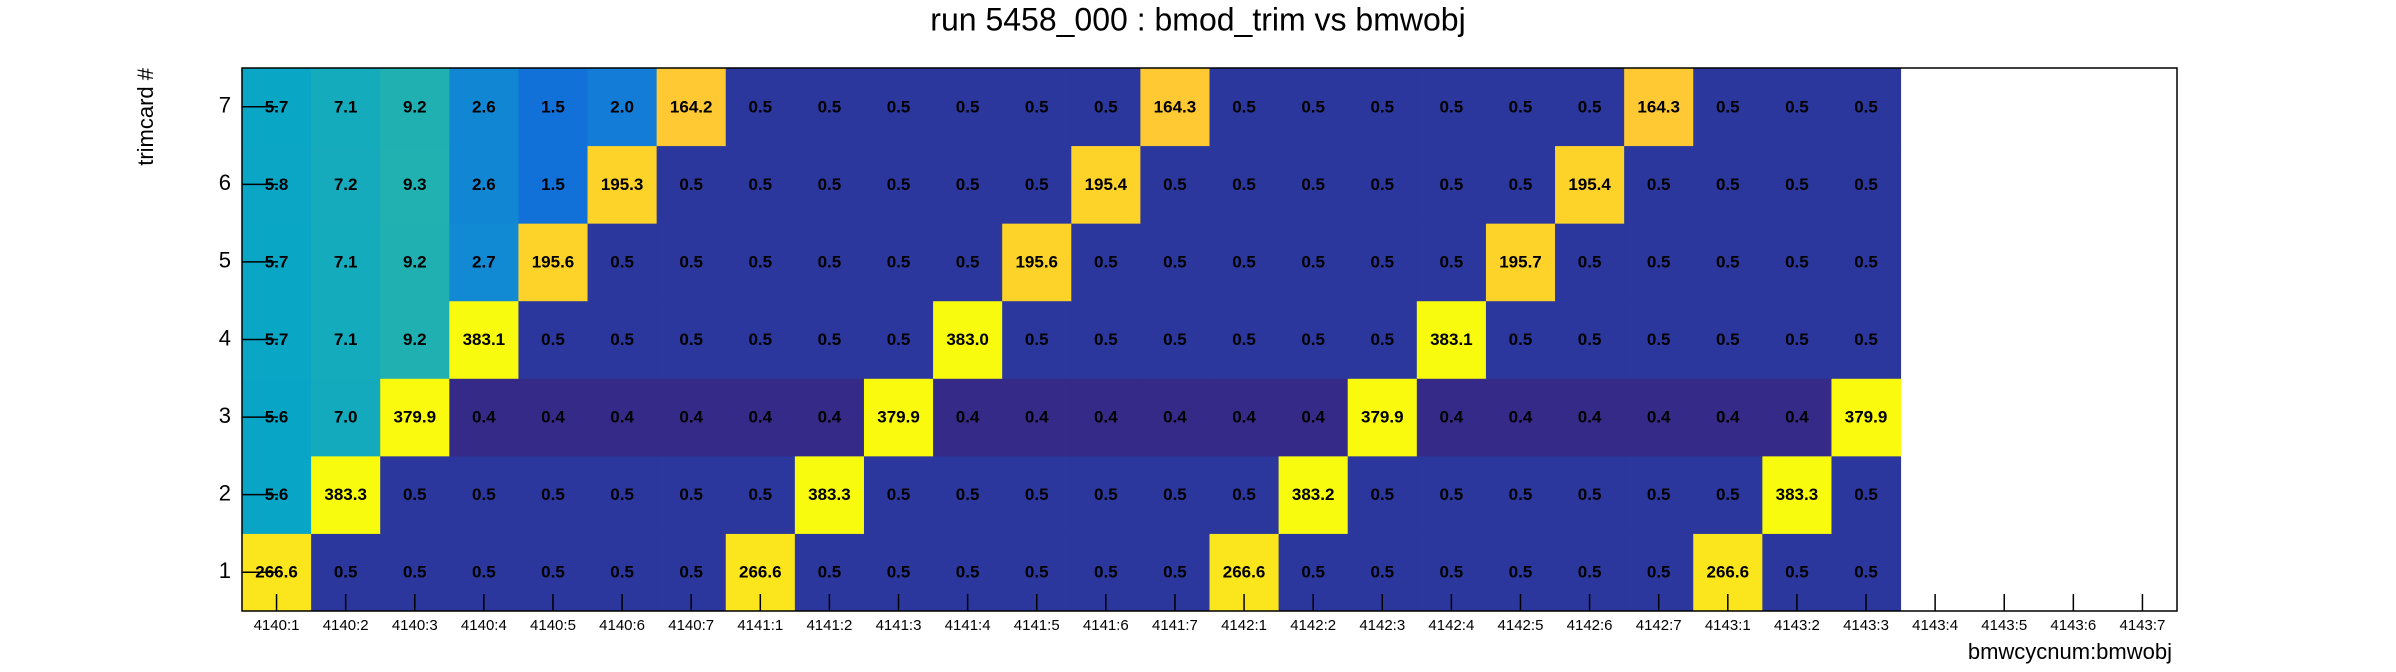 The width and height of the screenshot is (2396, 672). Describe the element at coordinates (225, 492) in the screenshot. I see `y-tick-label: 2` at that location.